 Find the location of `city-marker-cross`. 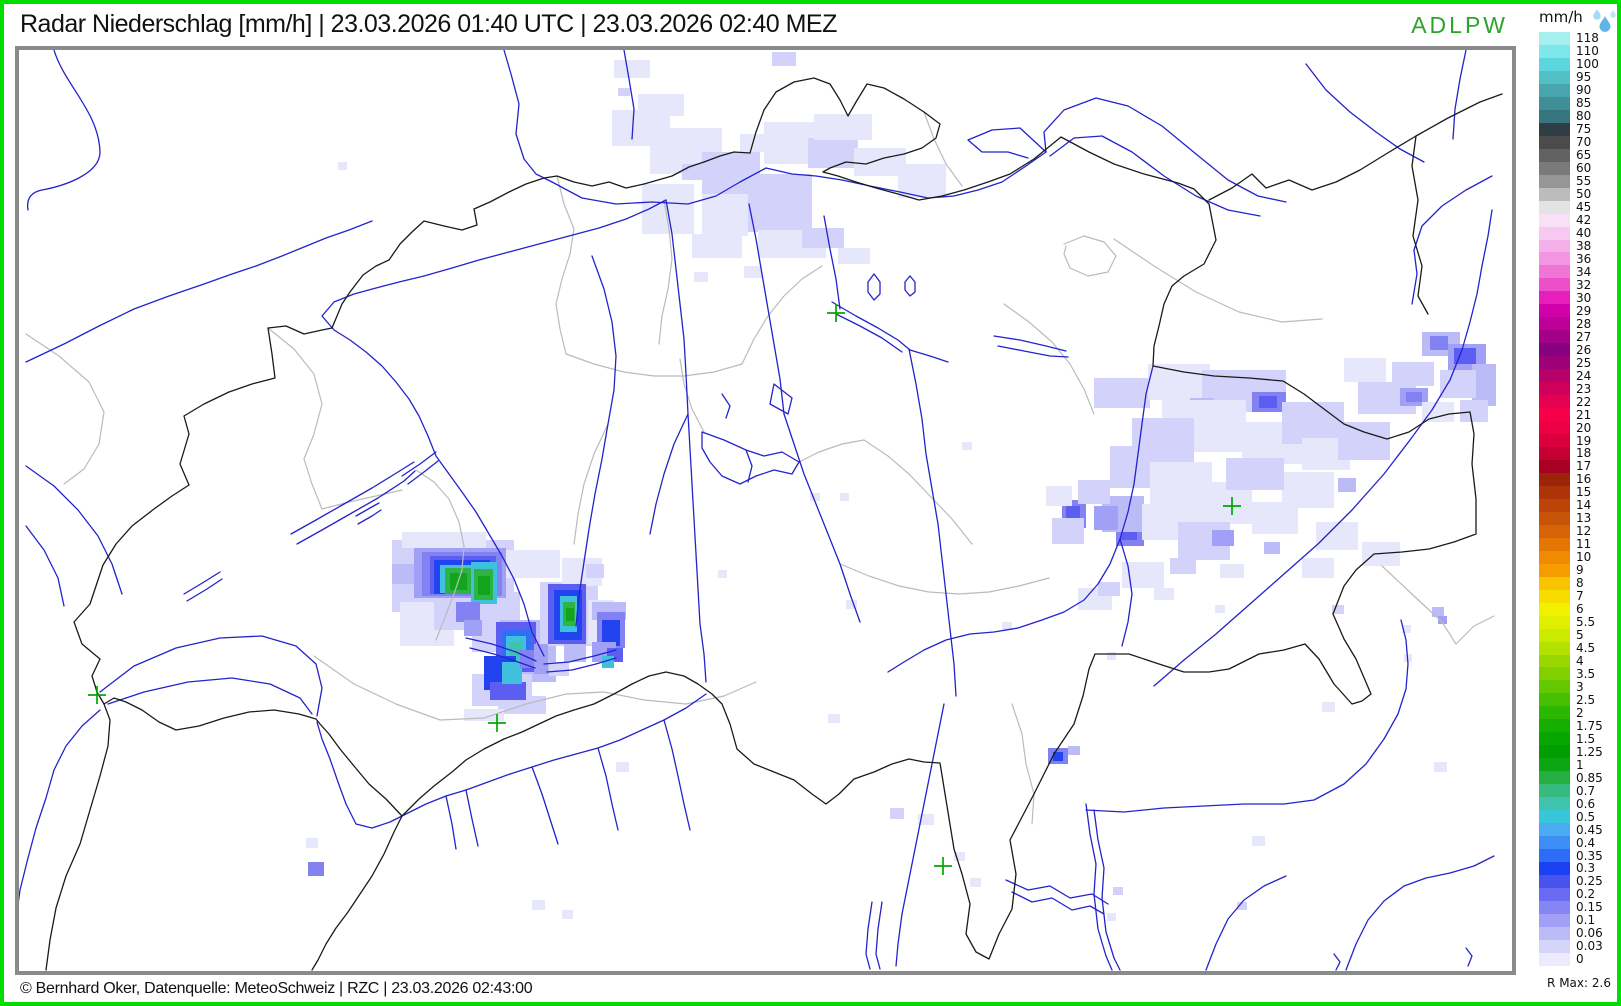

city-marker-cross is located at coordinates (97, 695).